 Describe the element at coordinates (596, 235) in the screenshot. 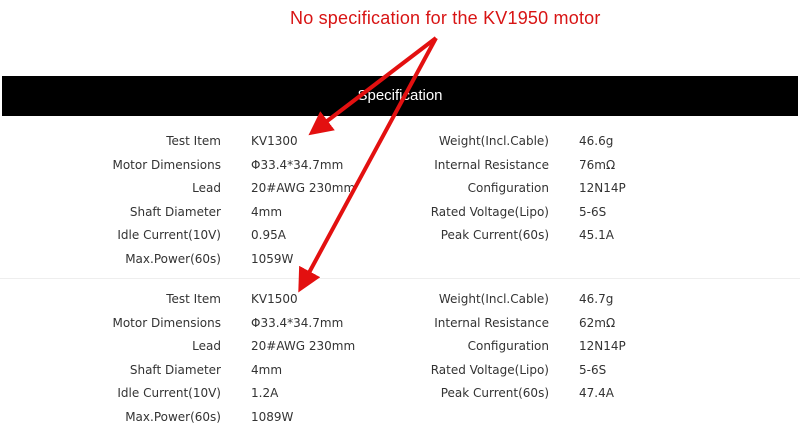

I see `spec-value: 45.1A` at that location.